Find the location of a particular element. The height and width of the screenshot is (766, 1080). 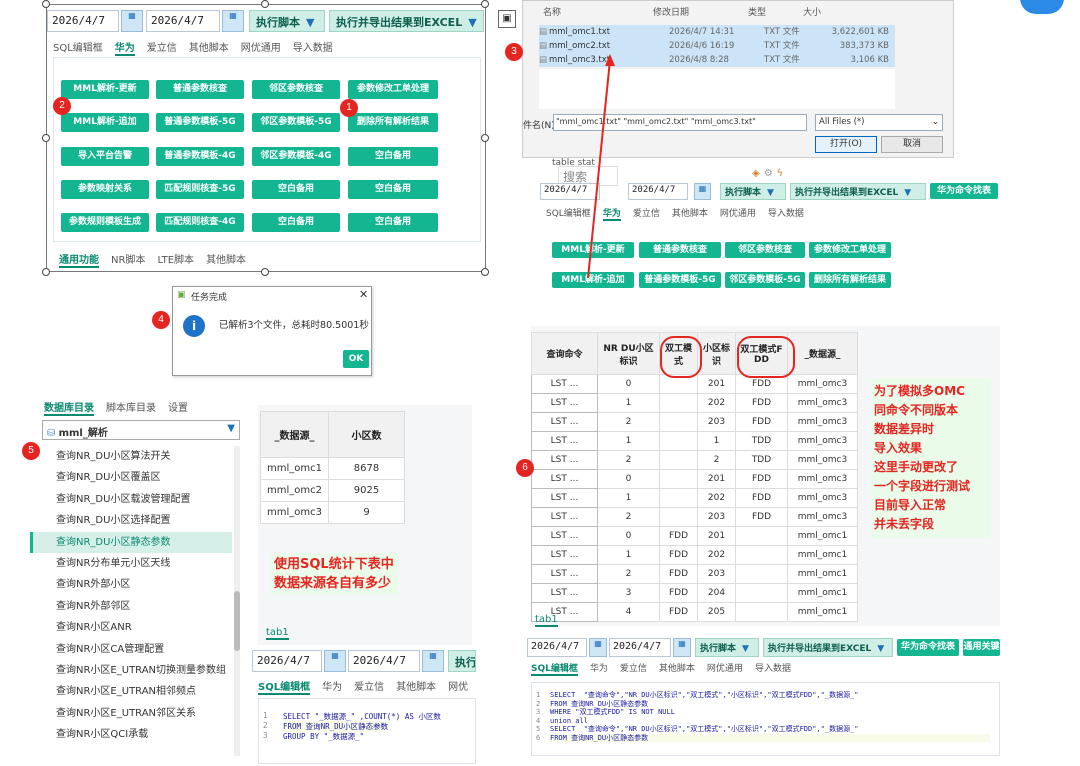

table-row: LST ... 0 201 FDD mml_omc3 is located at coordinates (694, 384).